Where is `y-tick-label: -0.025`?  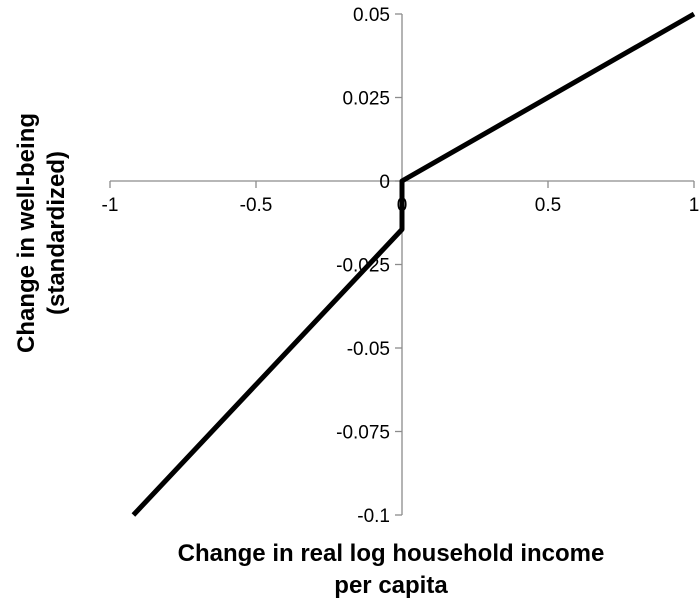
y-tick-label: -0.025 is located at coordinates (363, 266).